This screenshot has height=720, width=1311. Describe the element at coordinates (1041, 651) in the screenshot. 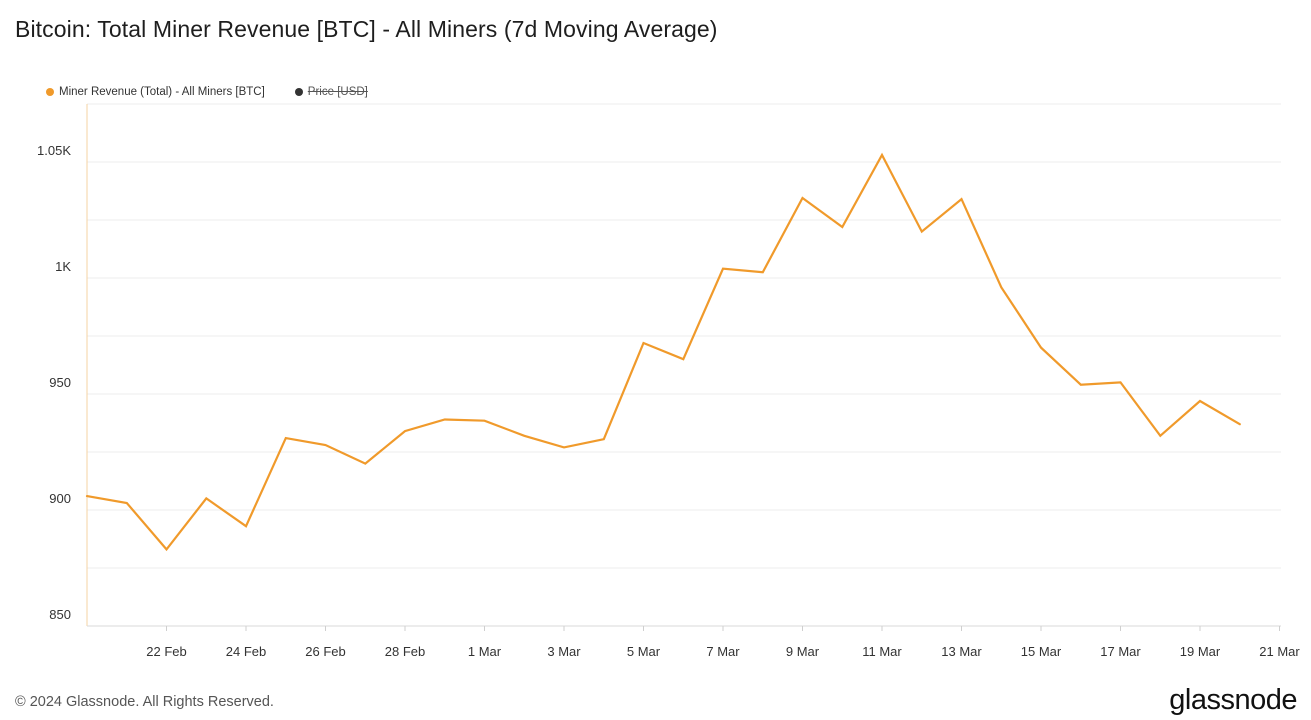

I see `x-tick-label: 15 Mar` at that location.